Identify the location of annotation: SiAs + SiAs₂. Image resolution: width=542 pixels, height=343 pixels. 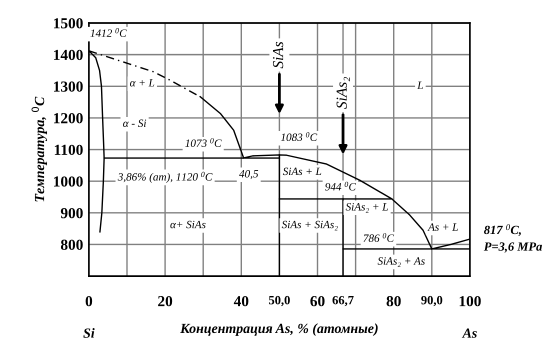
(310, 225).